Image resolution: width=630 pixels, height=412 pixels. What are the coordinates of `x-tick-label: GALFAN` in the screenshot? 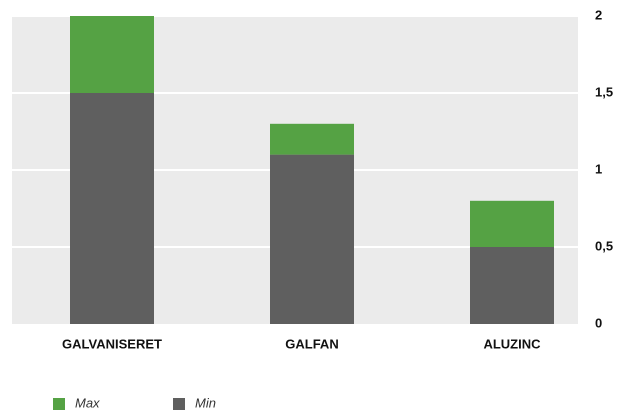 It's located at (311, 343).